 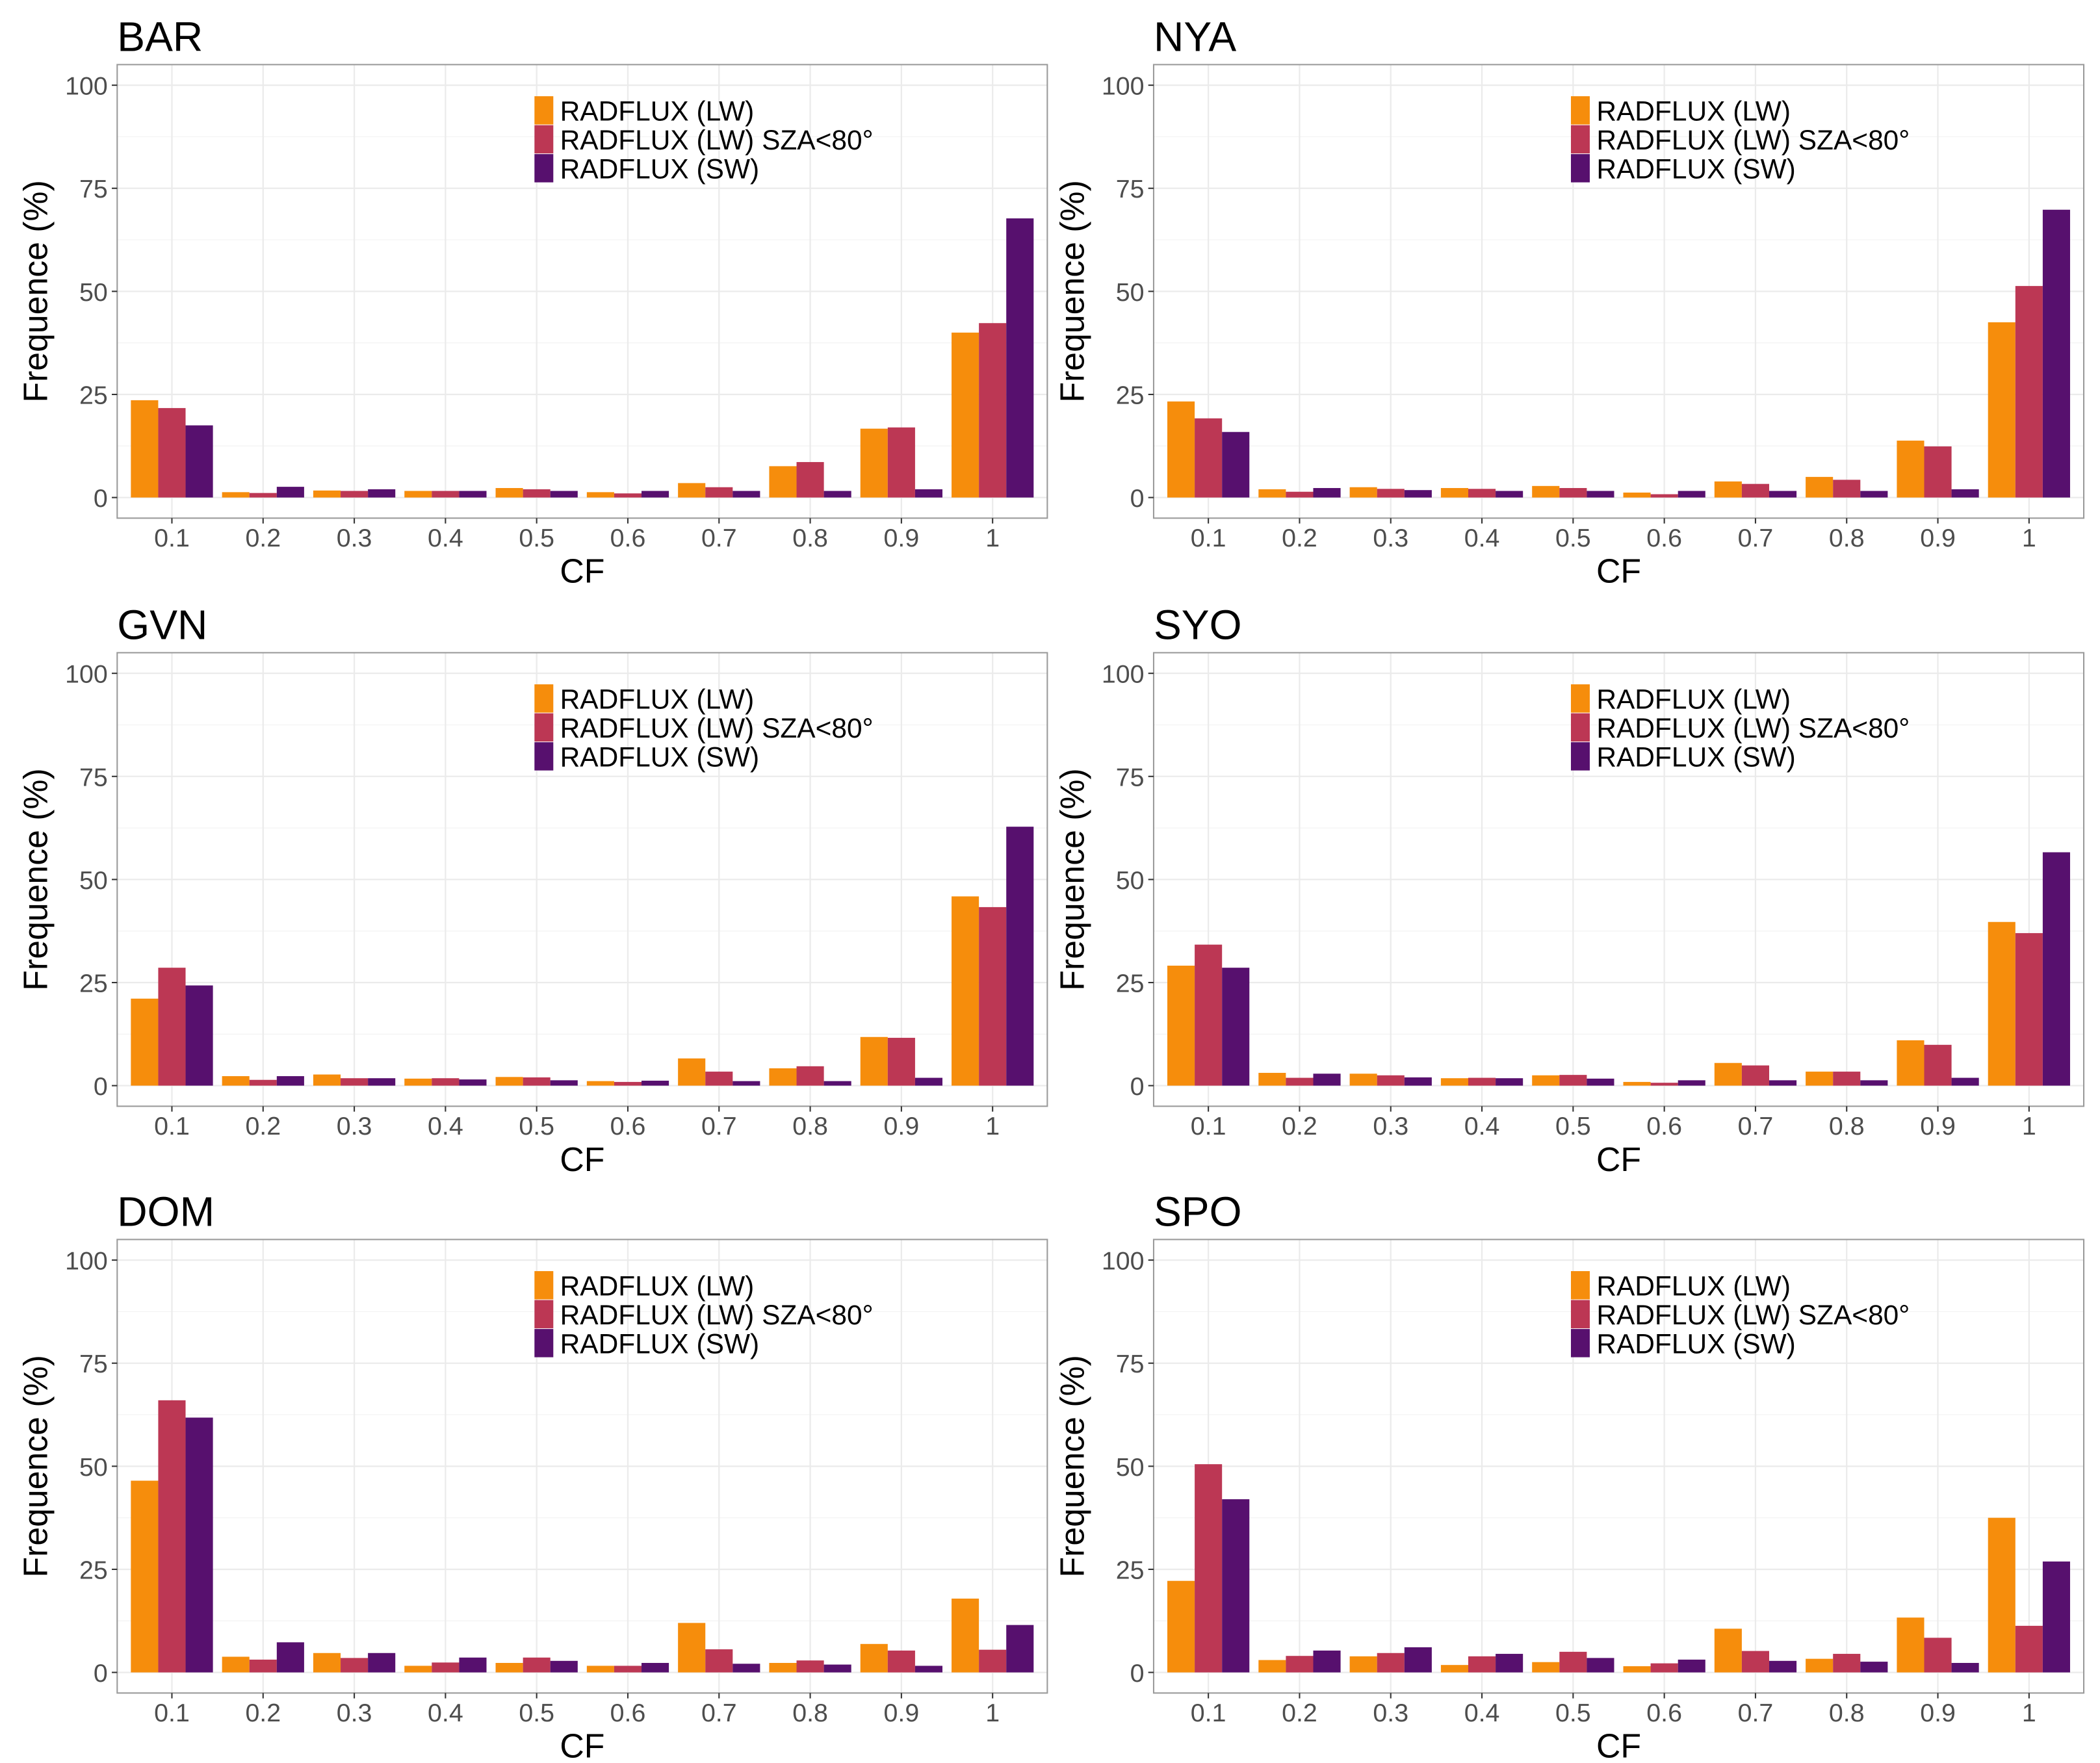 What do you see at coordinates (874, 1658) in the screenshot?
I see `bar-dom-s0-0.9` at bounding box center [874, 1658].